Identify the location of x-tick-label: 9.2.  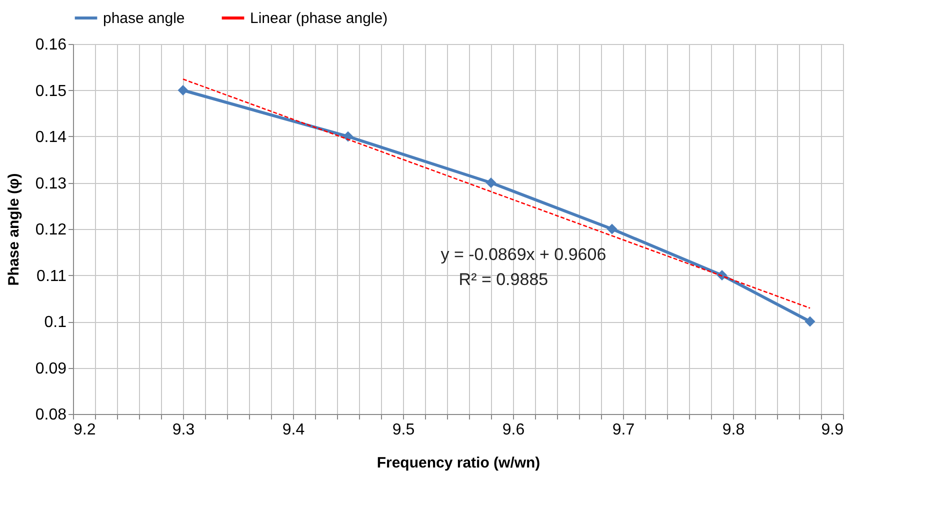
(85, 430).